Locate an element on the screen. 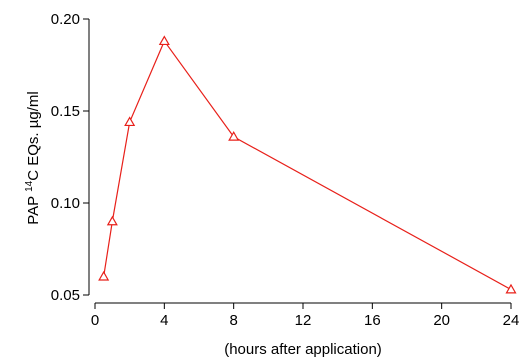 The width and height of the screenshot is (521, 360). y-ticks: 0.05 0.10 0.15 0.20 is located at coordinates (70, 157).